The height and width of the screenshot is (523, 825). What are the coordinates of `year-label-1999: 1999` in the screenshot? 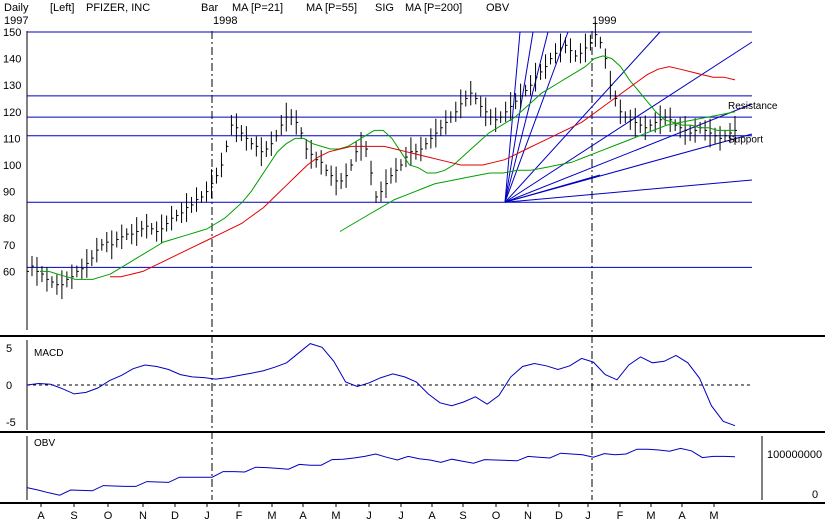 It's located at (604, 21).